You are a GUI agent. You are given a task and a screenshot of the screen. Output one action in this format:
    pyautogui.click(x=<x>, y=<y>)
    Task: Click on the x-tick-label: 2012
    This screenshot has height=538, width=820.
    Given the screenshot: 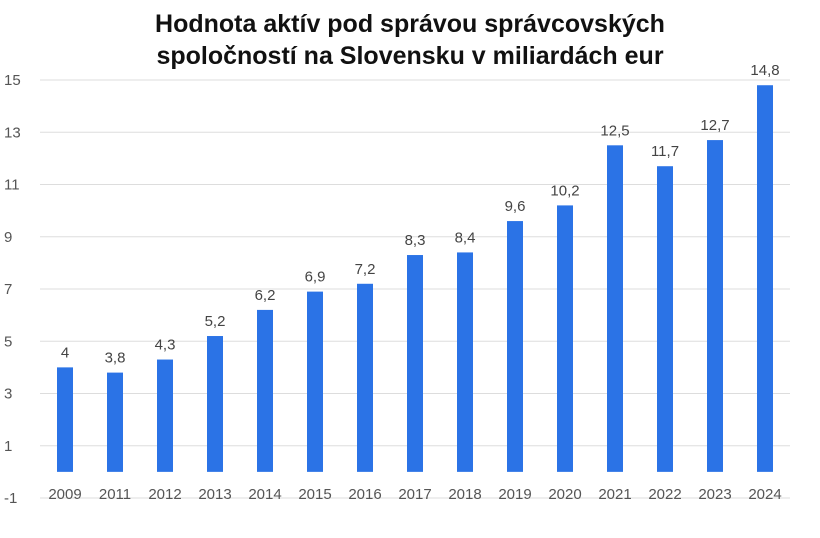 What is the action you would take?
    pyautogui.click(x=164, y=494)
    